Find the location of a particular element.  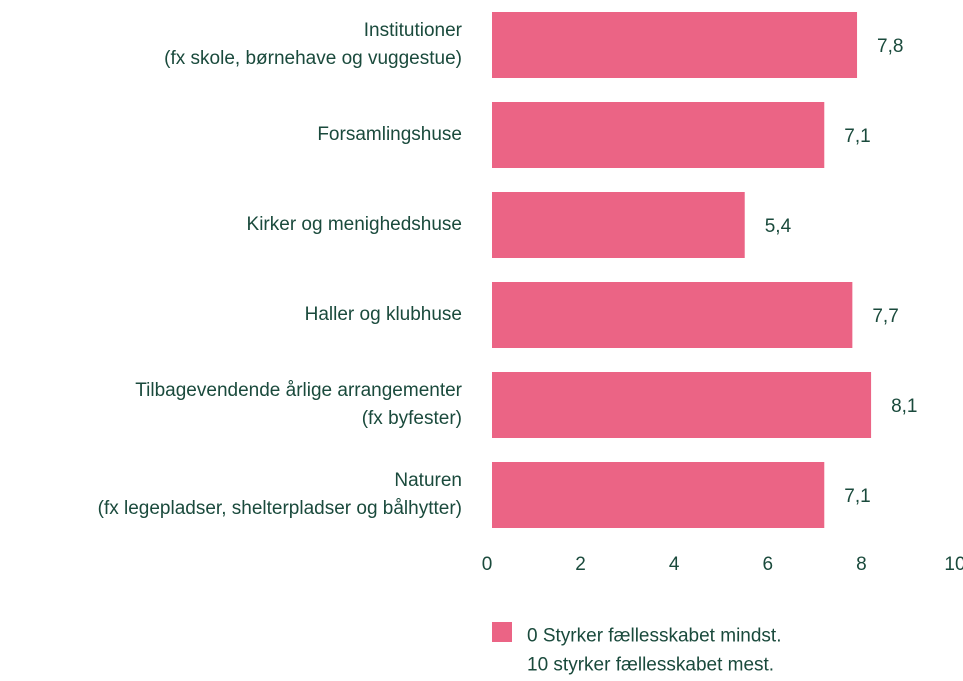

value-label: 8,1 is located at coordinates (904, 406).